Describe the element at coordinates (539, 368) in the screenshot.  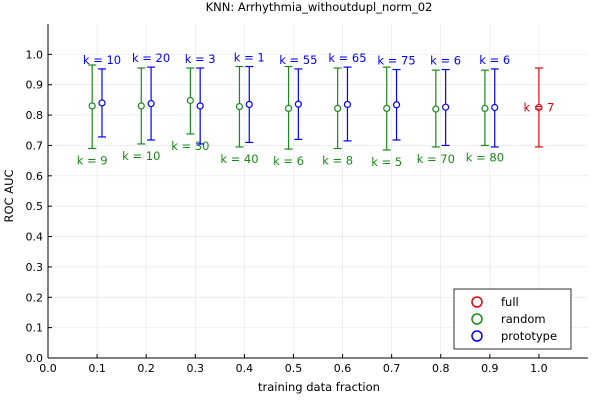
I see `x-tick-label: 1.0` at that location.